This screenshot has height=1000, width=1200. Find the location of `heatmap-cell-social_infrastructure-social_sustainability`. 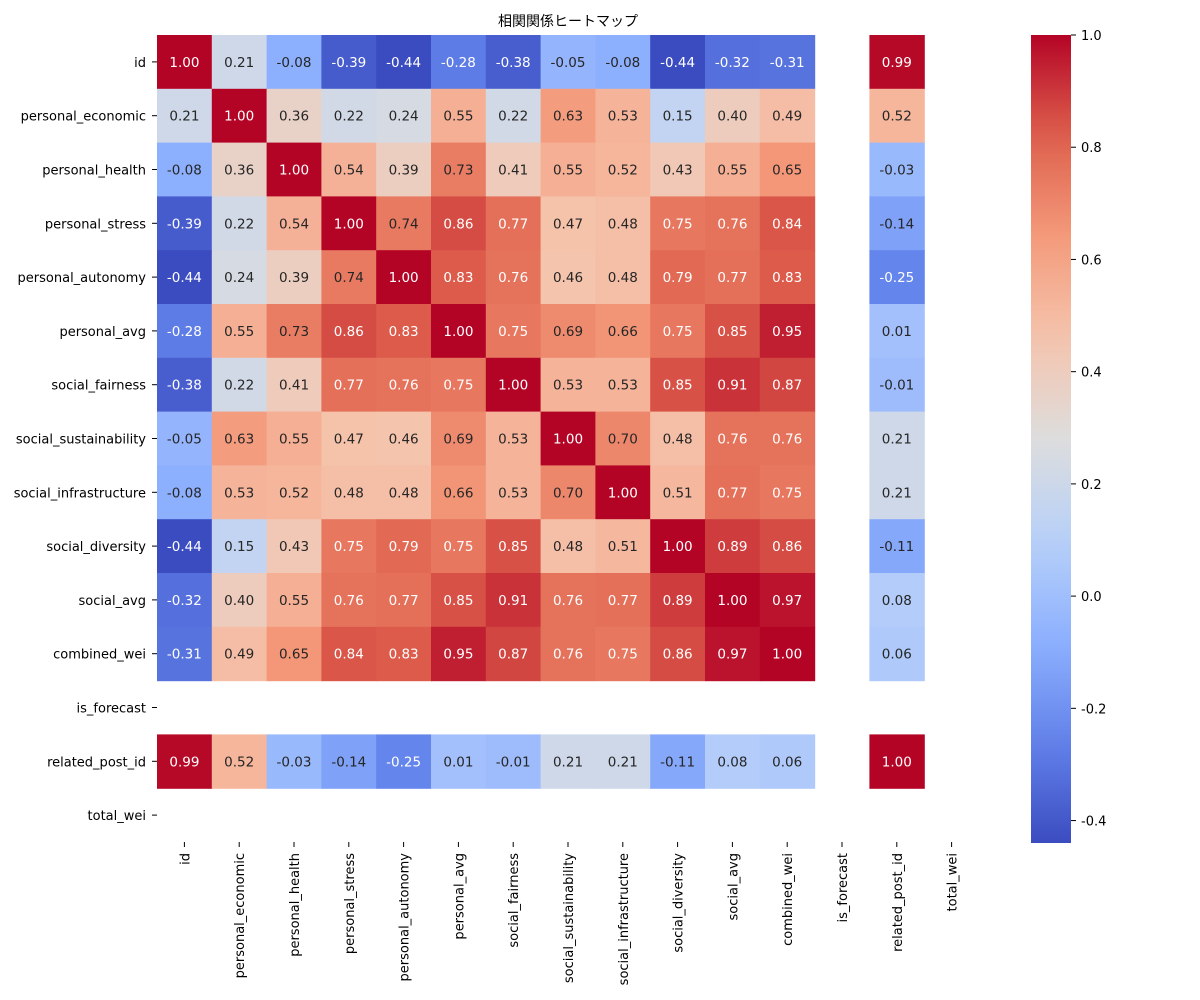

heatmap-cell-social_infrastructure-social_sustainability is located at coordinates (568, 492).